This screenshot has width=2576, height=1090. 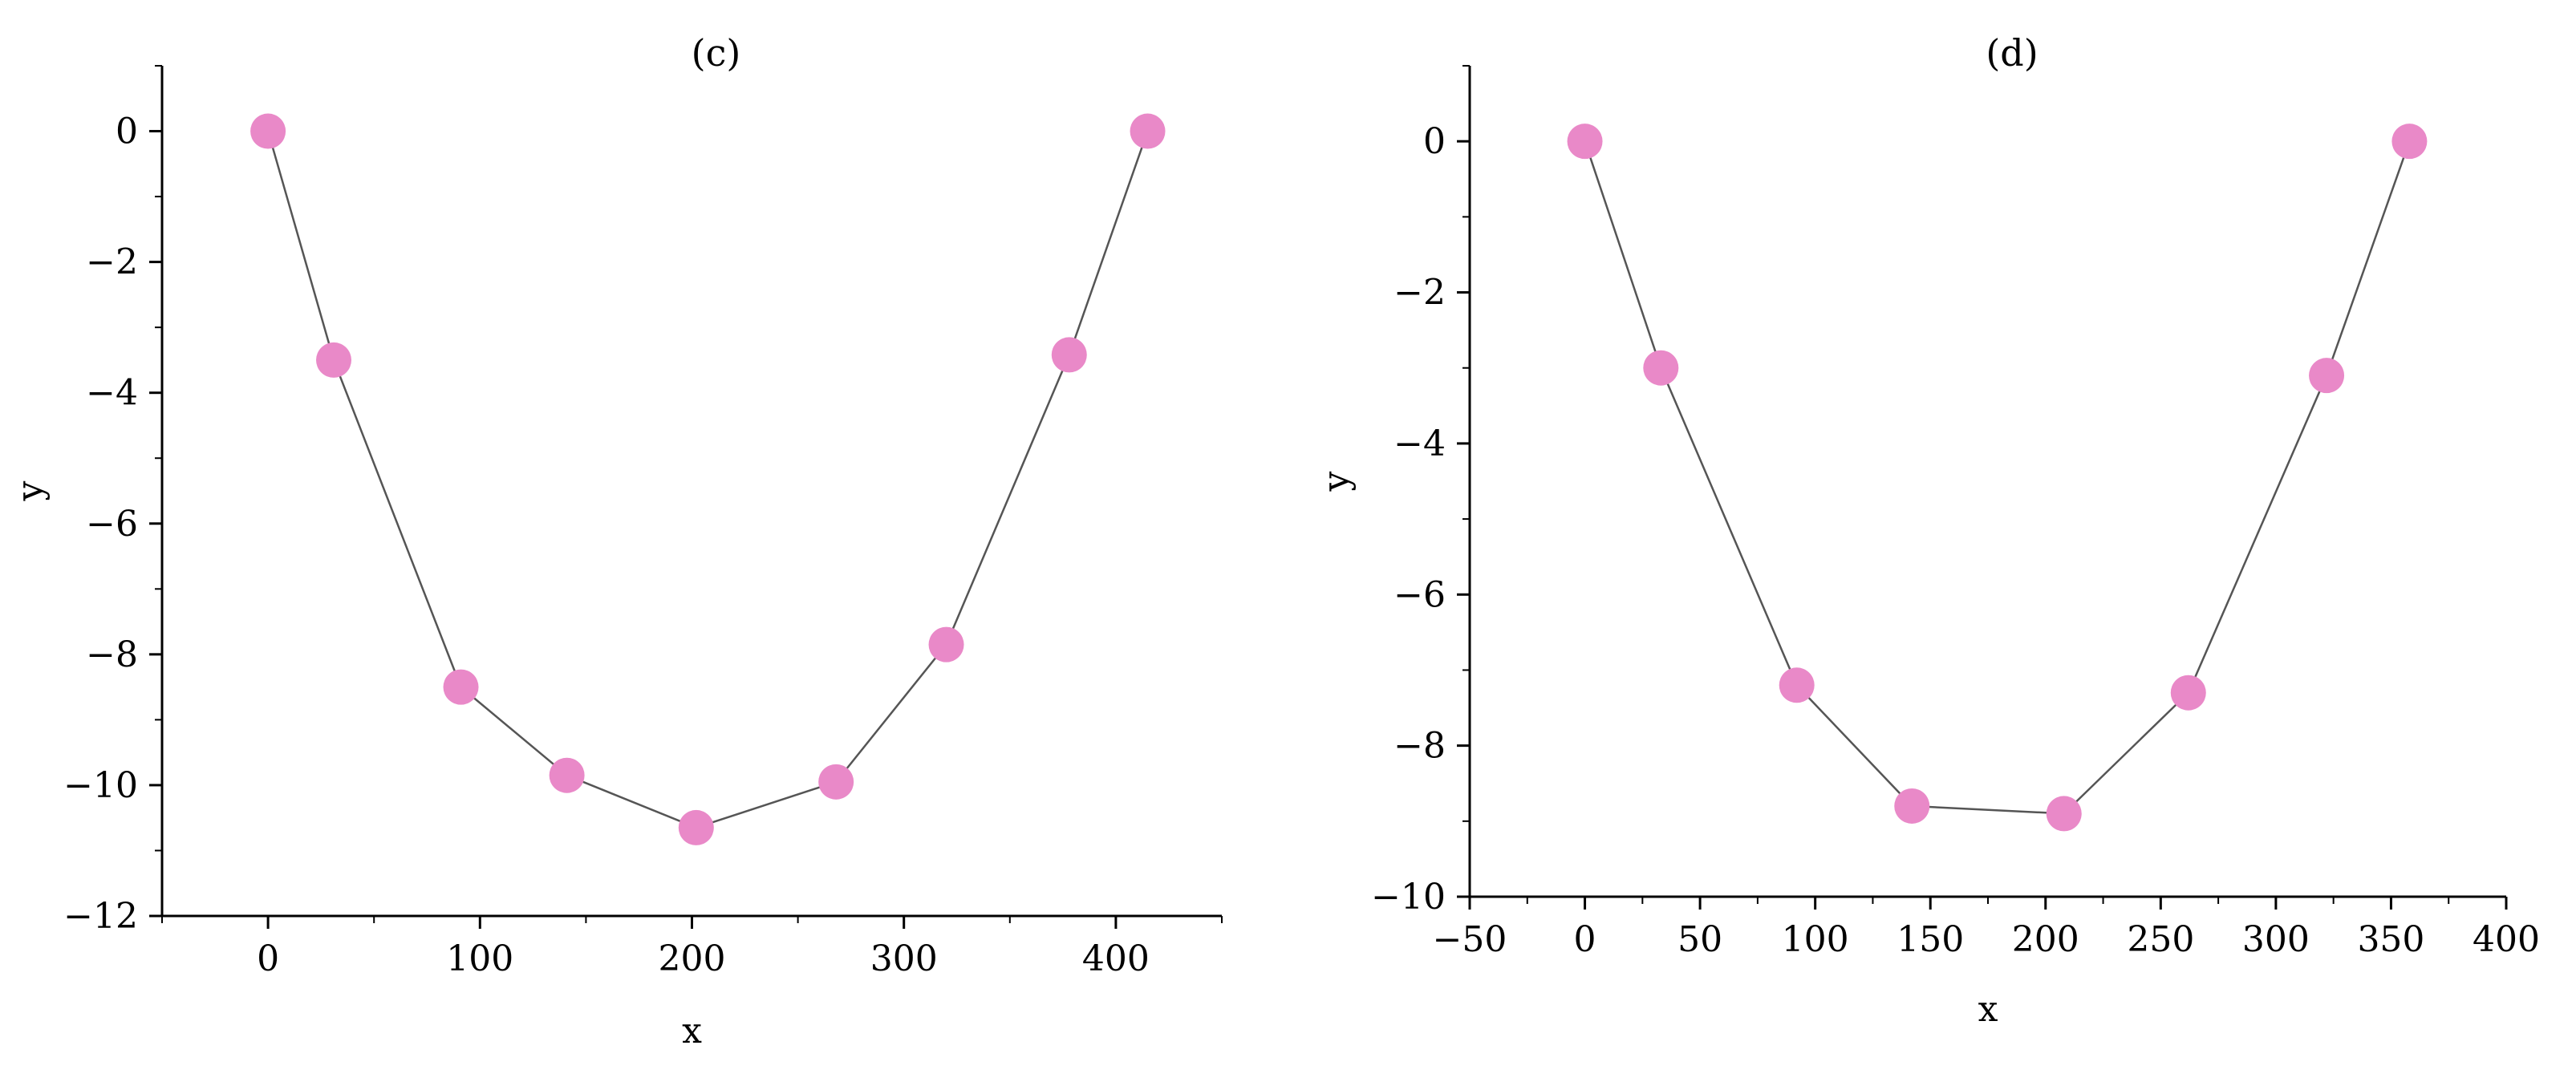 What do you see at coordinates (1408, 898) in the screenshot?
I see `panel-d-y-tick-label: −10` at bounding box center [1408, 898].